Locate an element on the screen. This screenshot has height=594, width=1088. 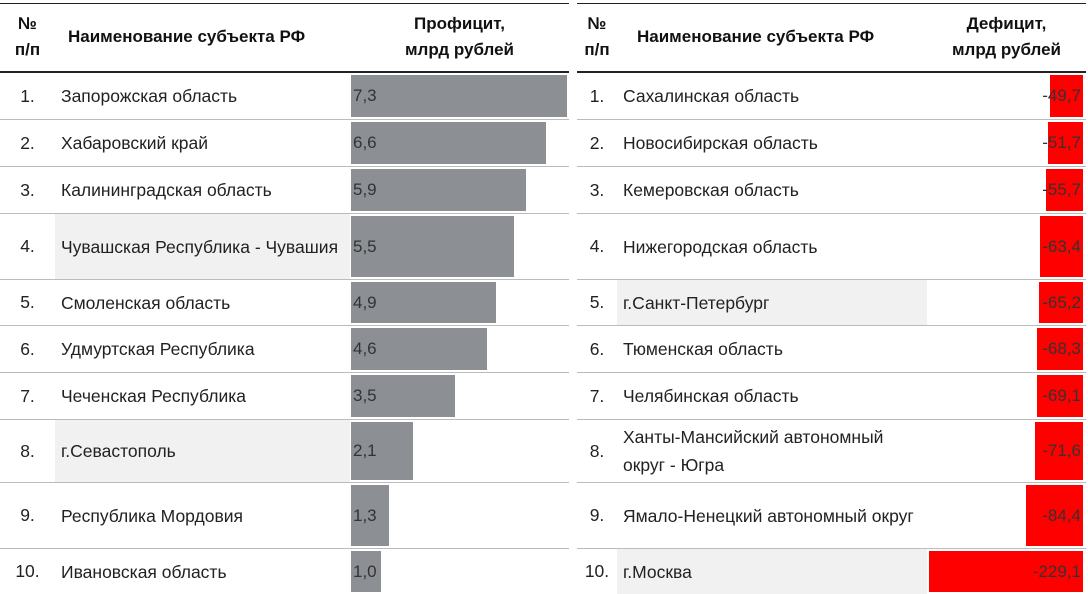
region-name: Калининградская область is located at coordinates (166, 190).